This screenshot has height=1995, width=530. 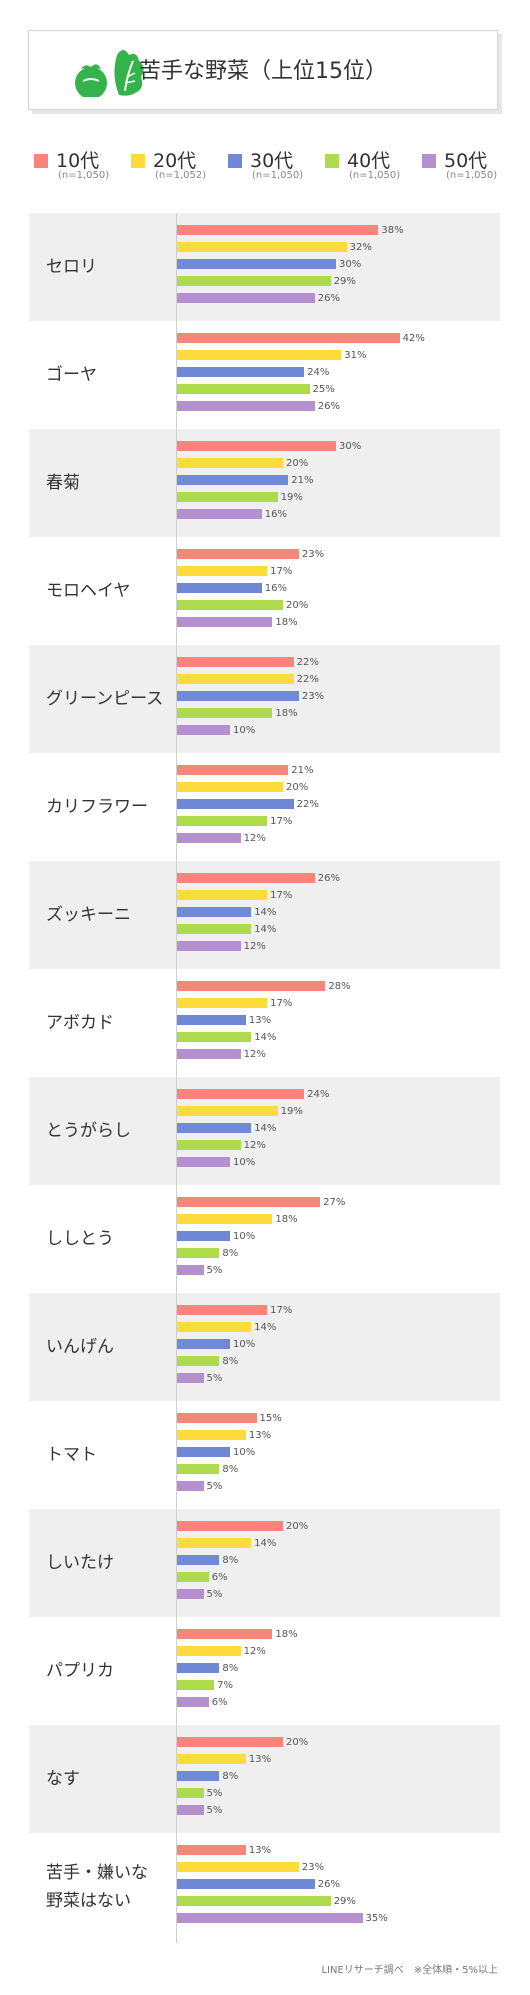 I want to click on value-label: 19%, so click(x=291, y=1111).